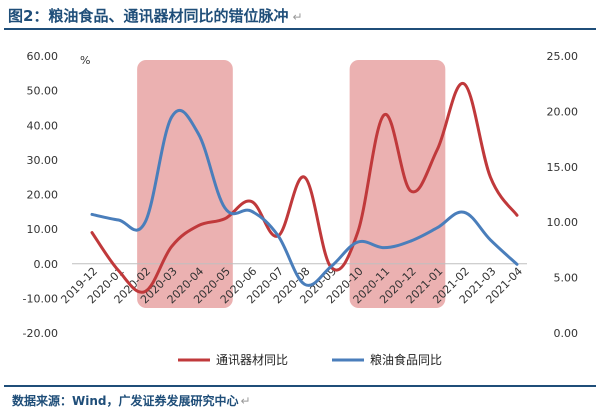 Image resolution: width=600 pixels, height=416 pixels. Describe the element at coordinates (46, 264) in the screenshot. I see `left-tick-label: 0.00` at that location.